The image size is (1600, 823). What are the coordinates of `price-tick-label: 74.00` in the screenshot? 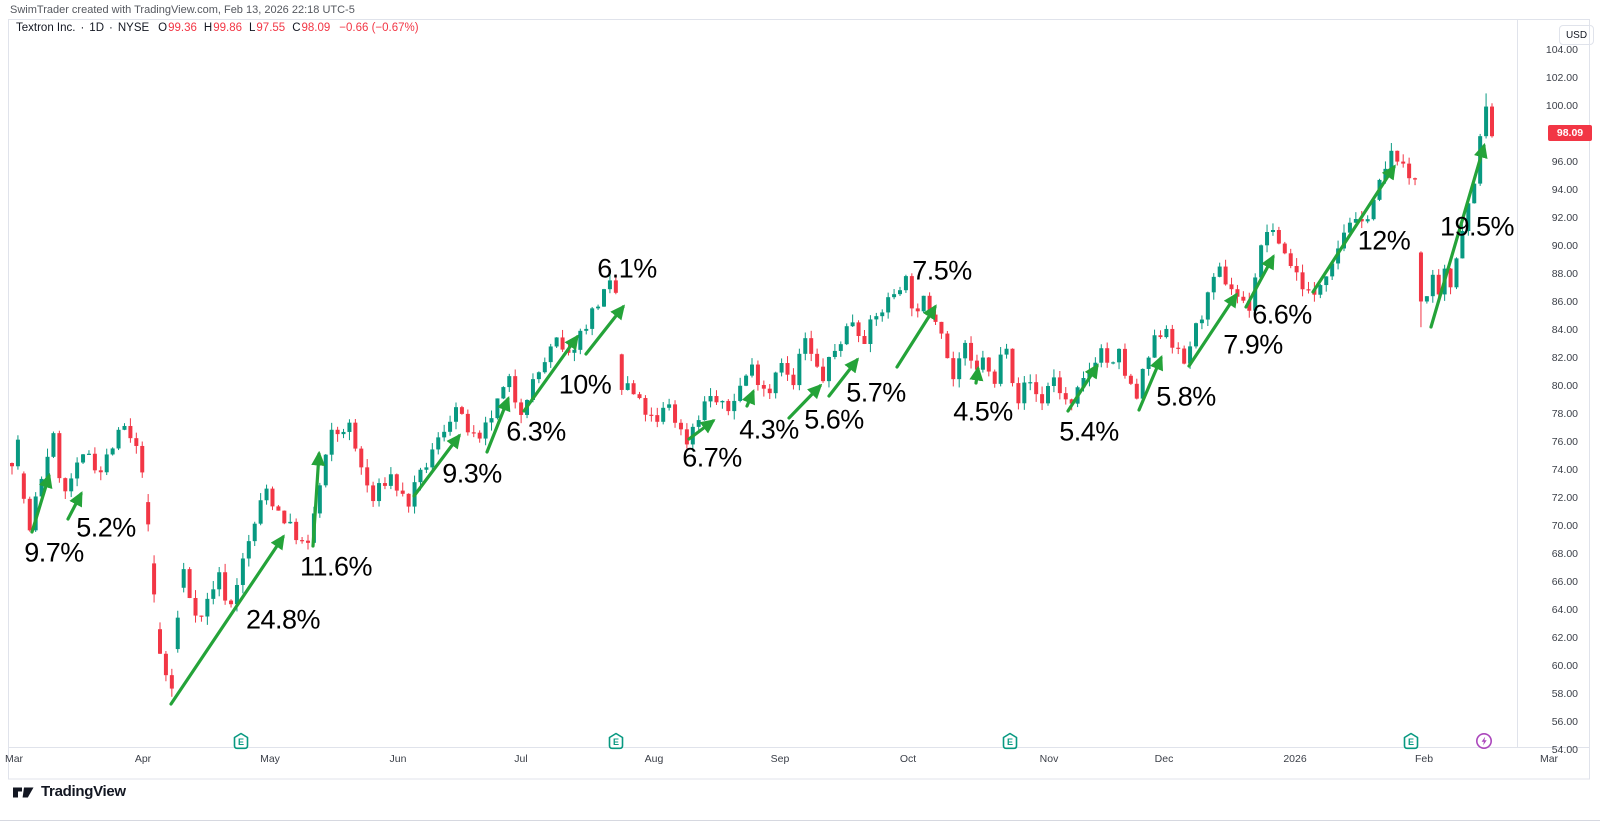 It's located at (1564, 470).